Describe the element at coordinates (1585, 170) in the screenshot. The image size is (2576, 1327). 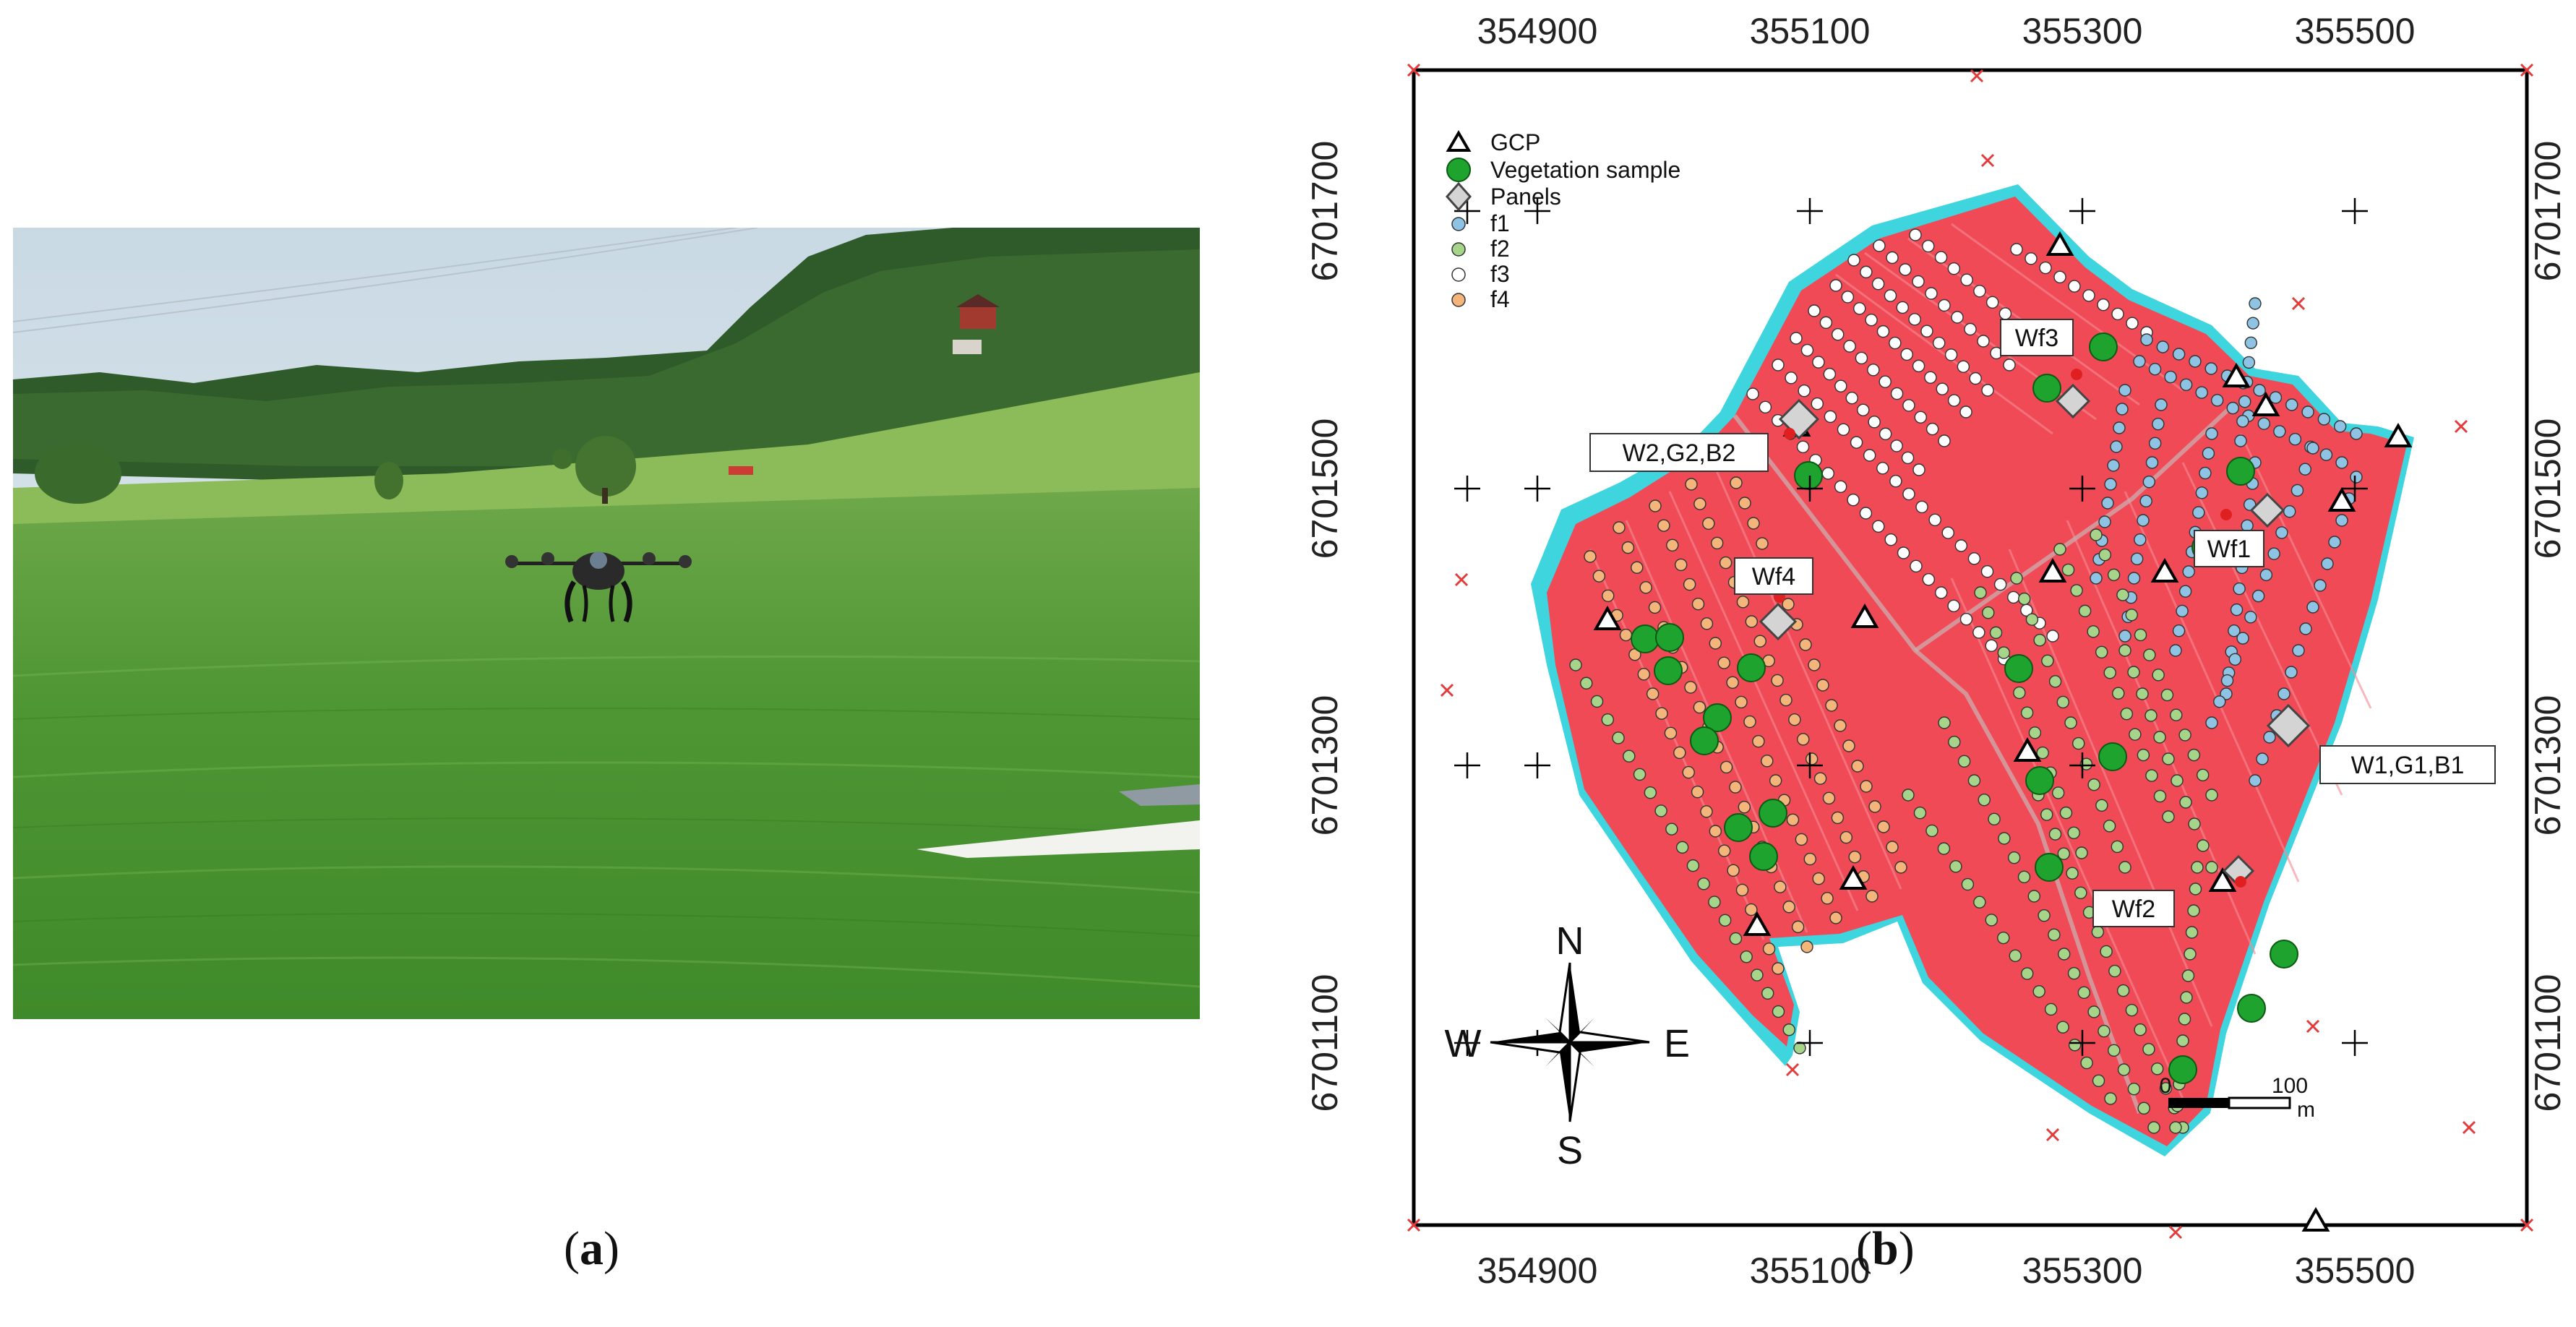
I see `legend-sample-label: Vegetation sample` at that location.